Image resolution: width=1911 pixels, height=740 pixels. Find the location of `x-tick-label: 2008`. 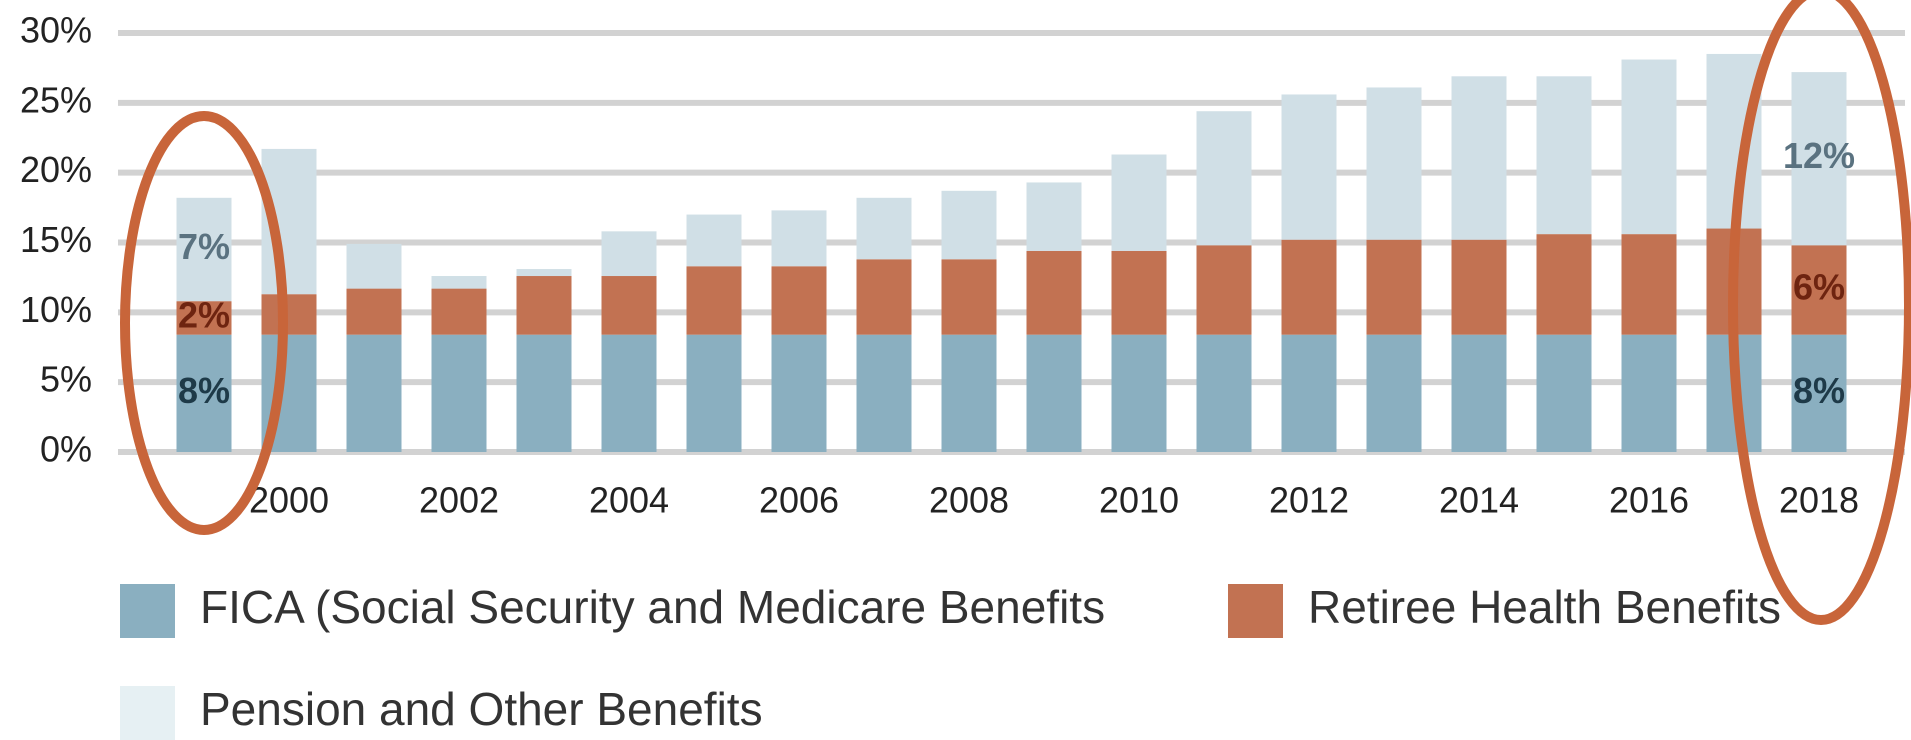

x-tick-label: 2008 is located at coordinates (969, 500).